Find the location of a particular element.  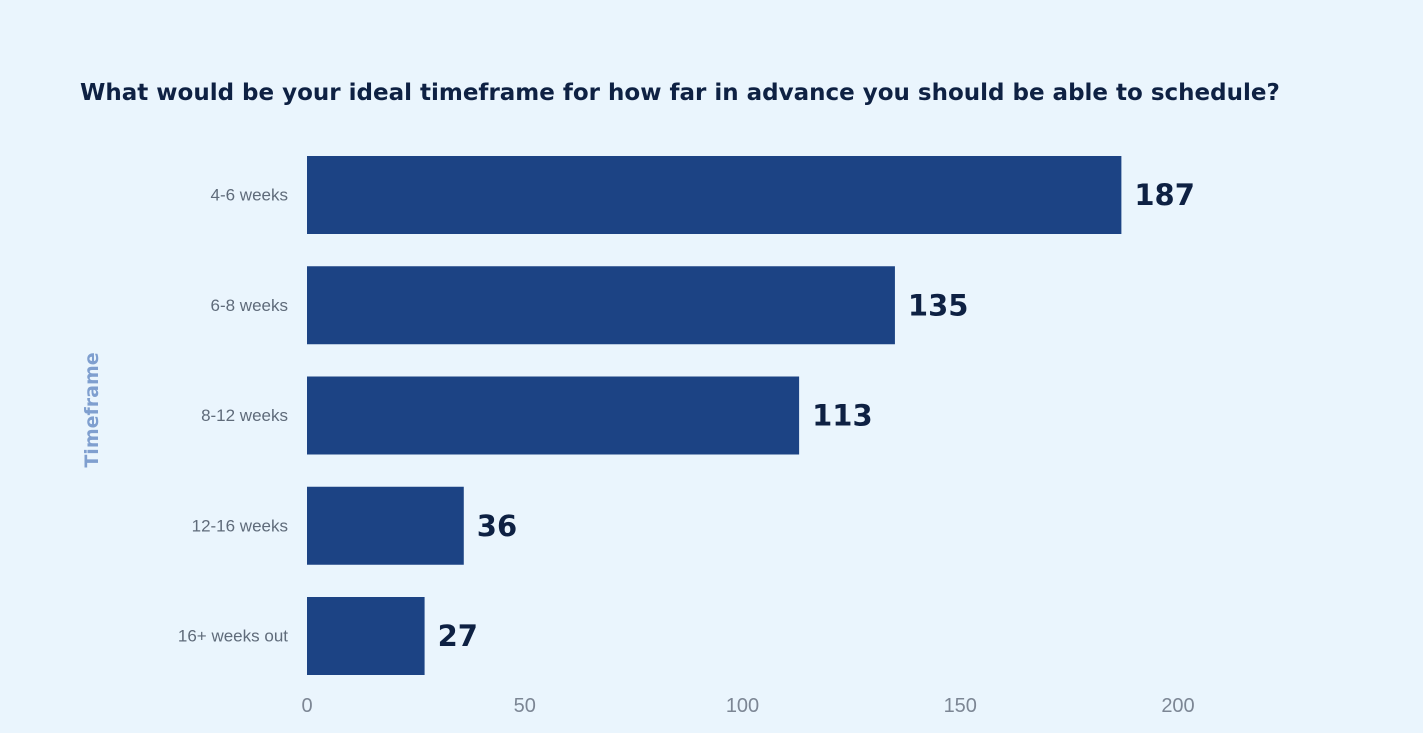

x-tick-label: 100 is located at coordinates (742, 706).